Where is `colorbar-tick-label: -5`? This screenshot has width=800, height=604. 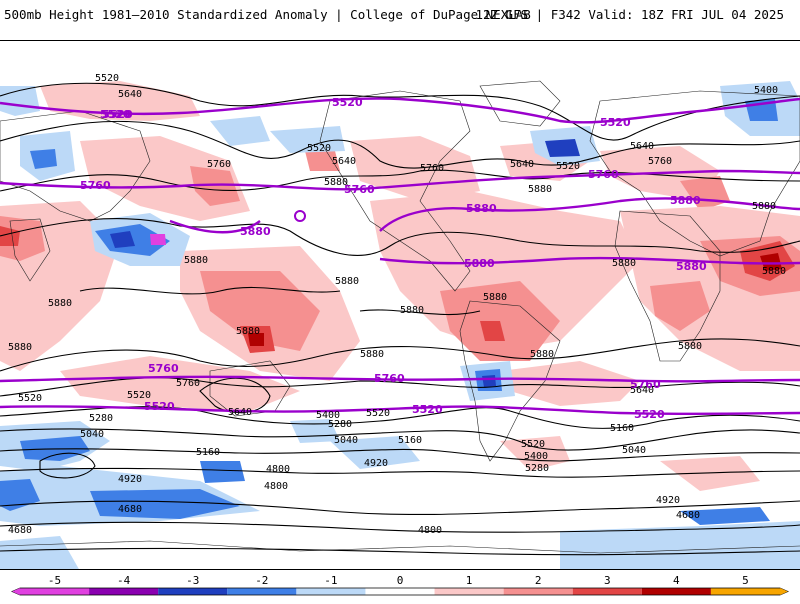
colorbar-tick-label: -5 is located at coordinates (54, 580).